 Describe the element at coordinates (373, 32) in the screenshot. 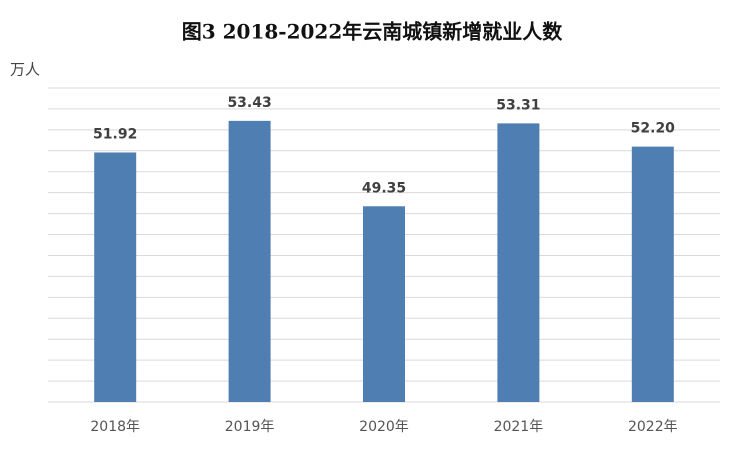

I see `chart-title: 图3 2018-2022年云南城镇新增就业人数` at that location.